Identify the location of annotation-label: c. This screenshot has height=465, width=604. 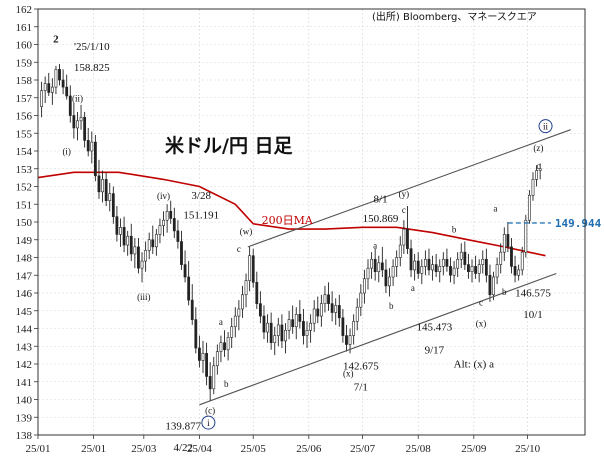
(538, 166).